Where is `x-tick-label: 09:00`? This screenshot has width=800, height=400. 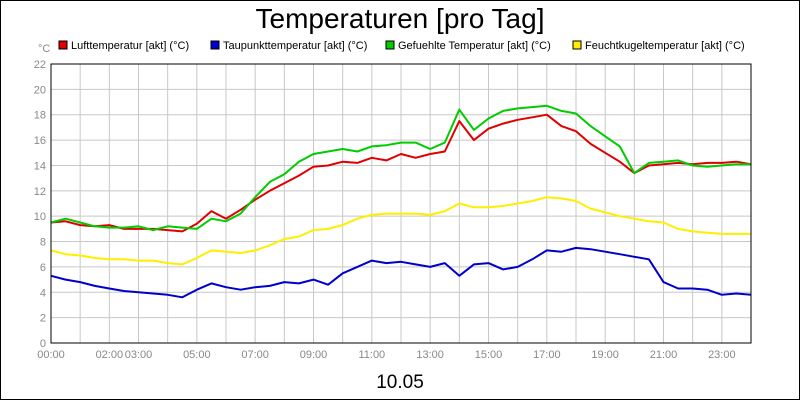 x-tick-label: 09:00 is located at coordinates (314, 355).